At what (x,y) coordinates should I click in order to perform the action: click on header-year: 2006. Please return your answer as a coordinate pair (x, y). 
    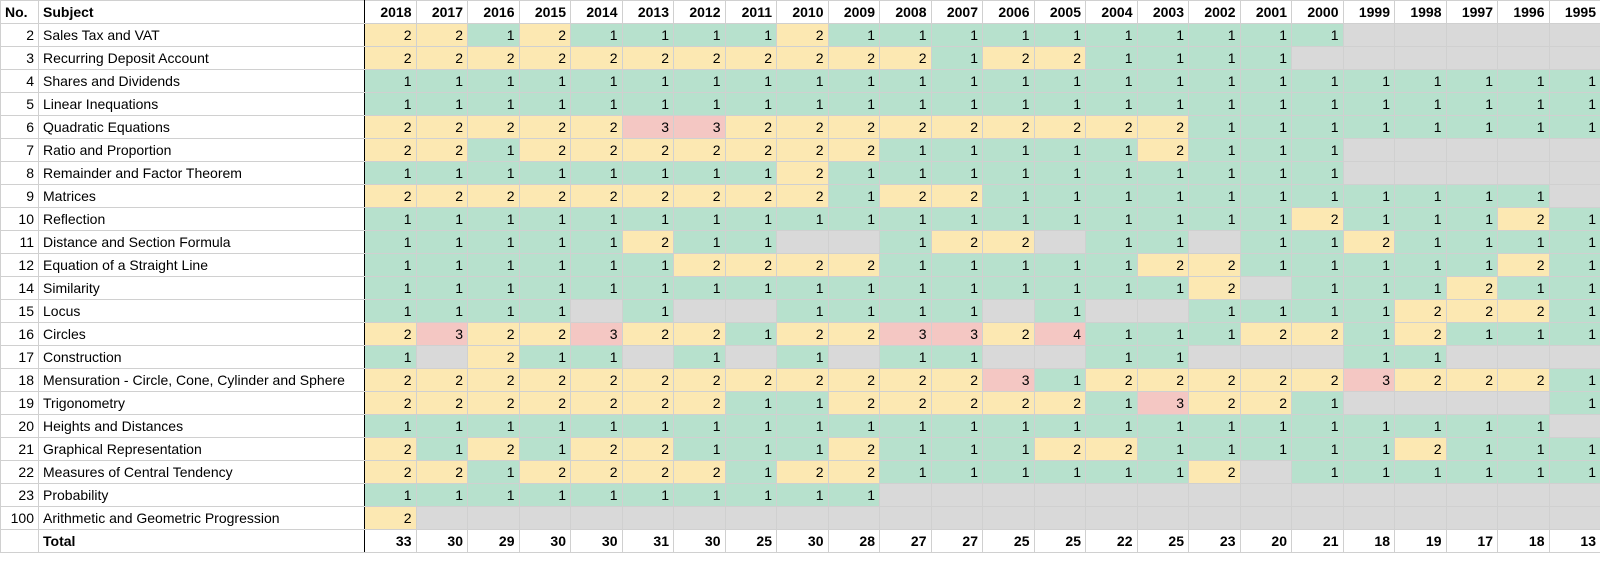
    Looking at the image, I should click on (1008, 12).